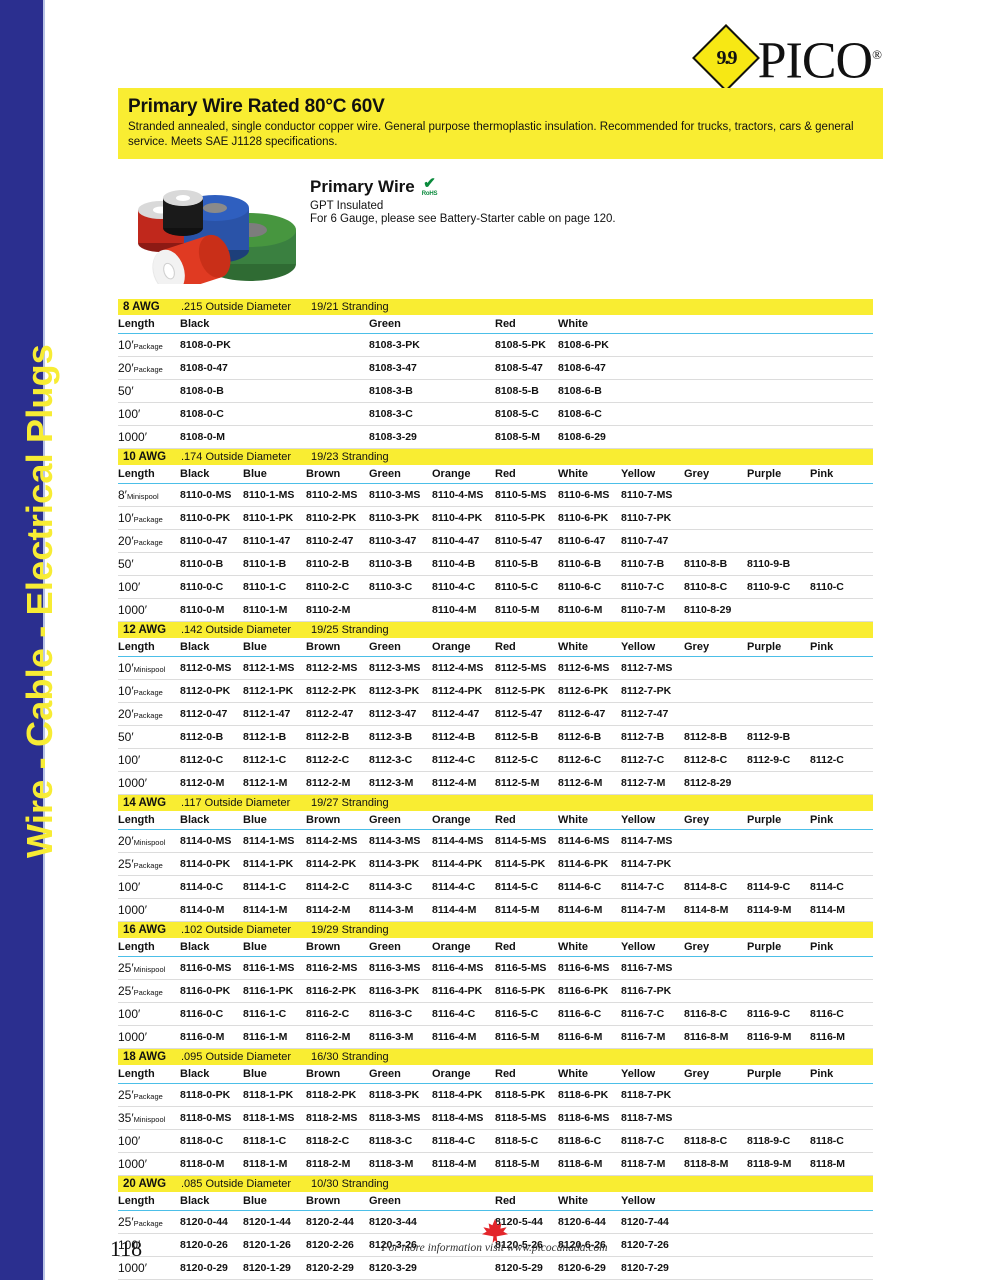  I want to click on part-number-cell: 8114-4-MS, so click(463, 841).